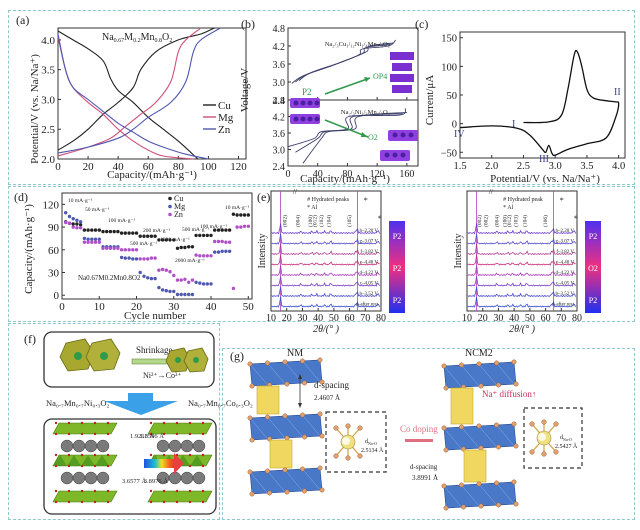 Image resolution: width=640 pixels, height=530 pixels. I want to click on y-tick-label: 3.6, so click(279, 134).